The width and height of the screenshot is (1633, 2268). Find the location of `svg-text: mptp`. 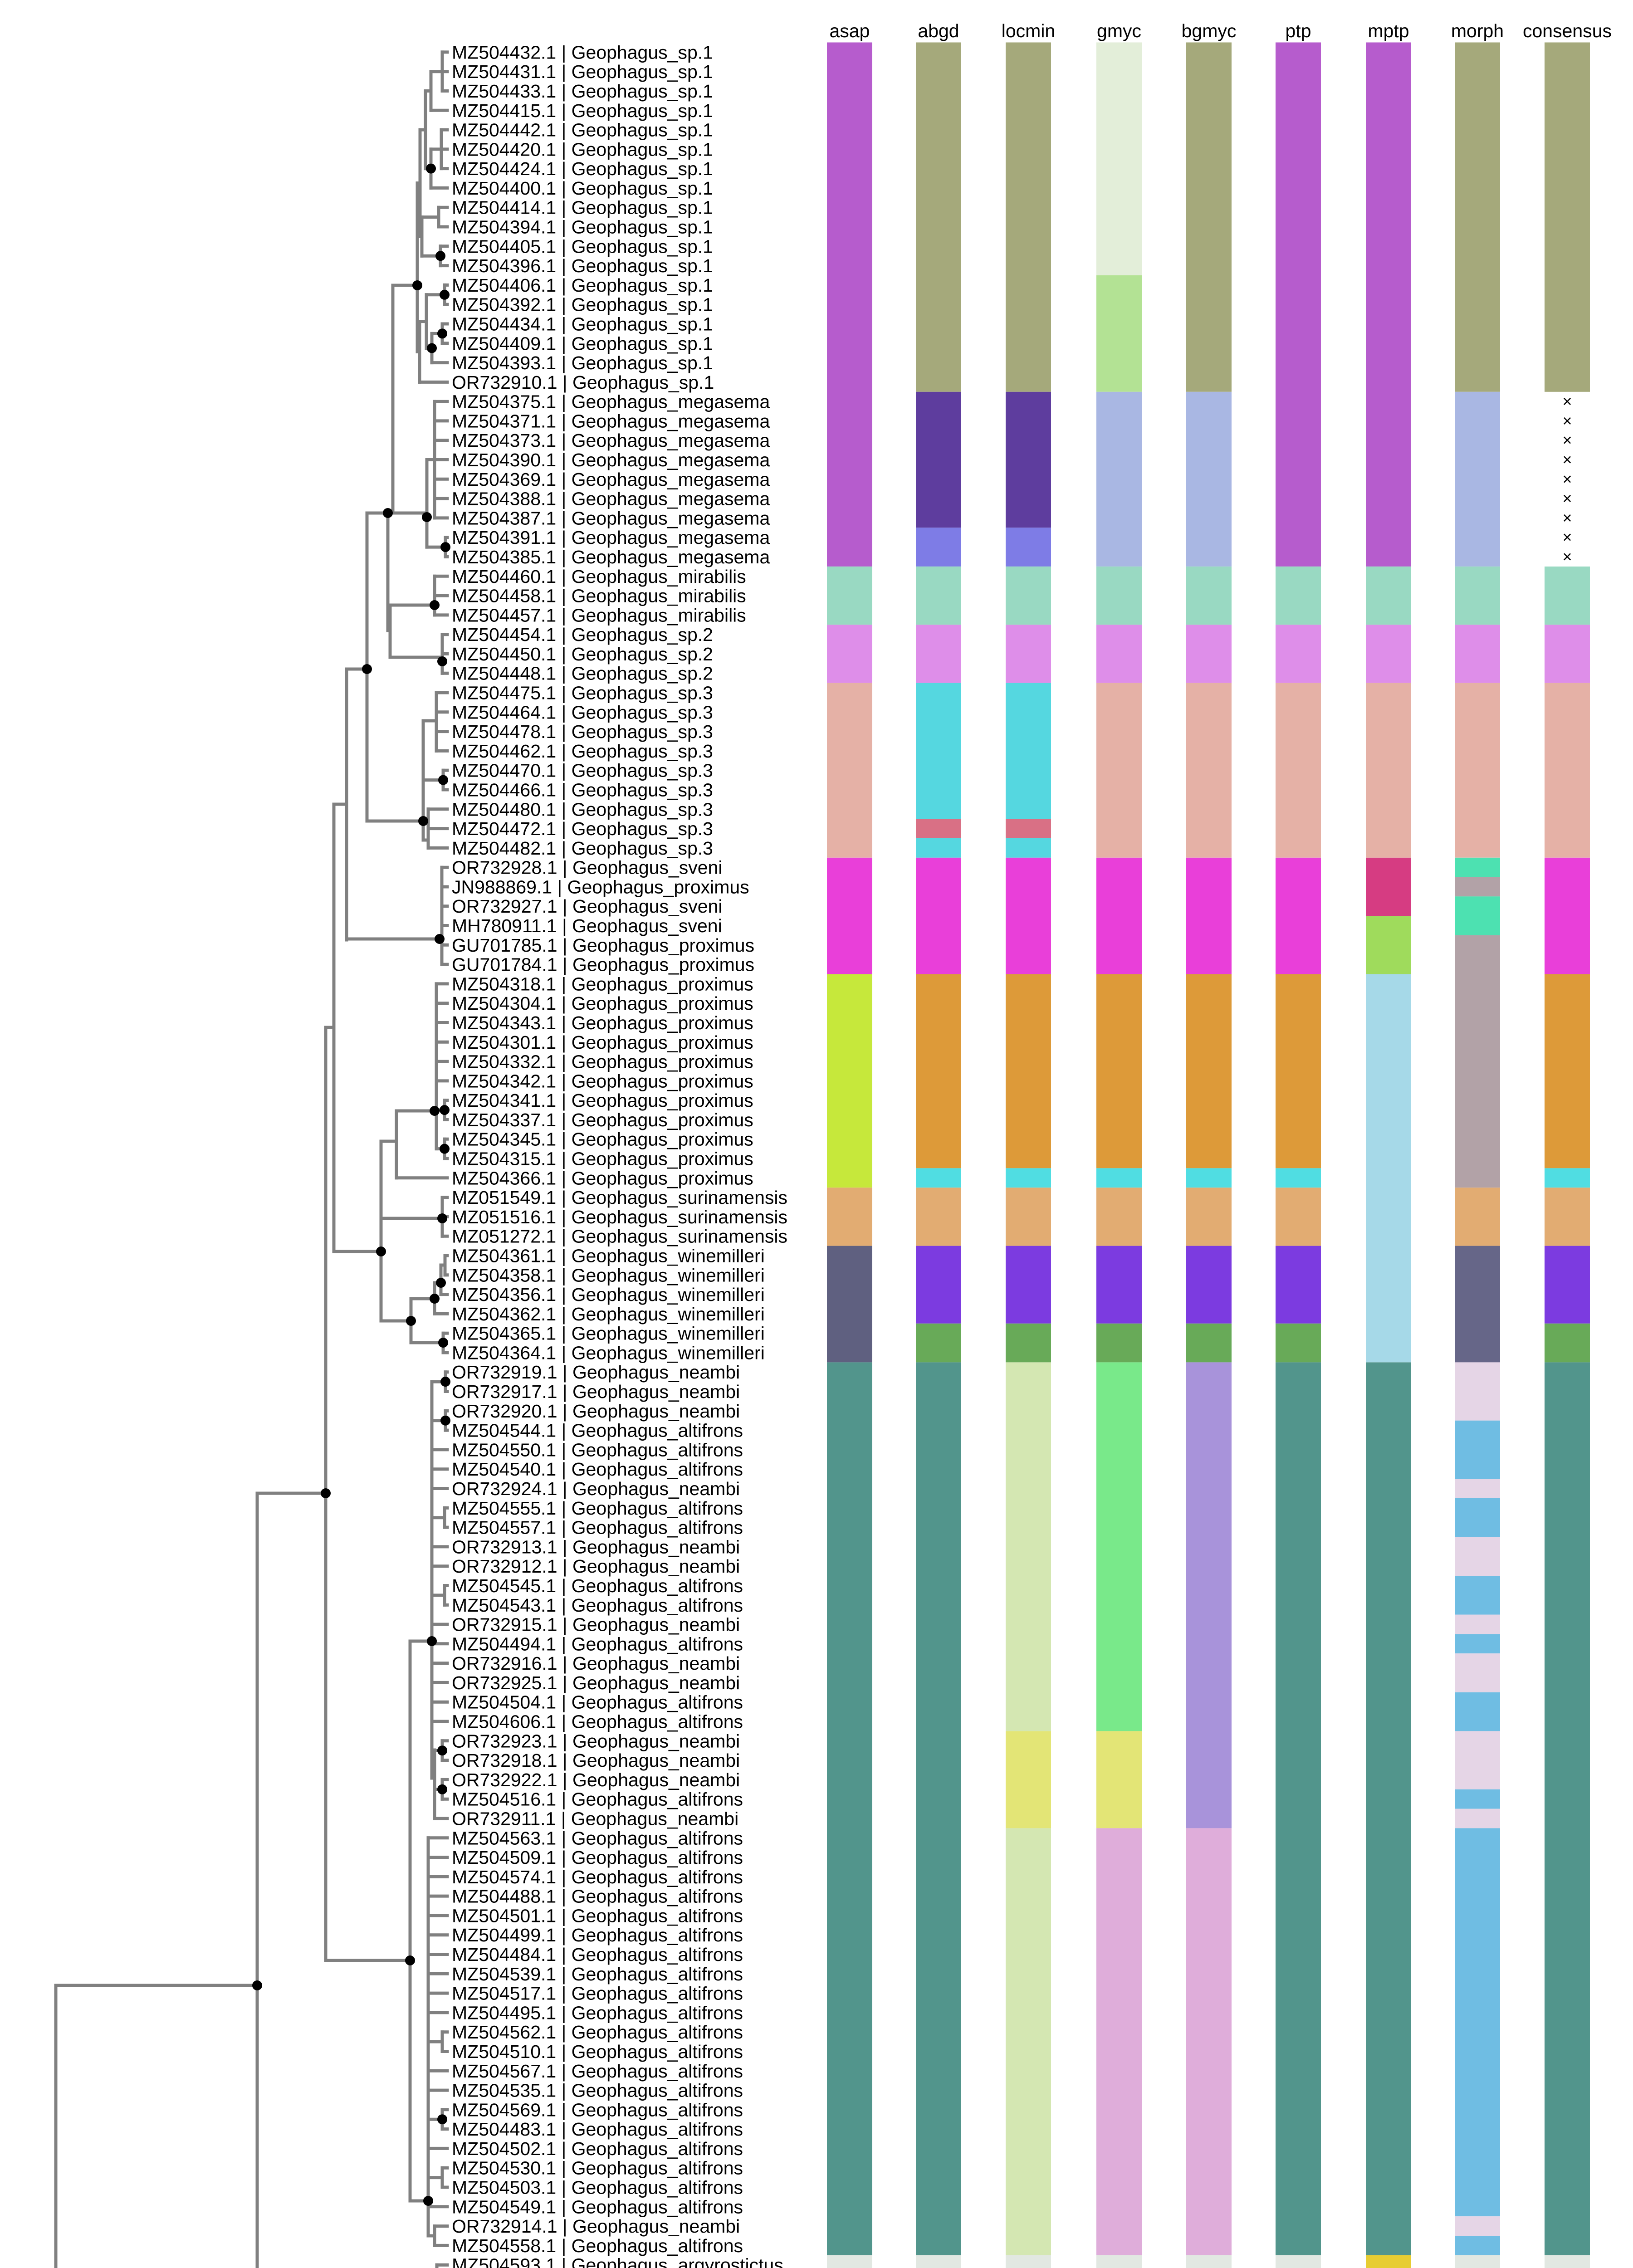

svg-text: mptp is located at coordinates (1388, 31).